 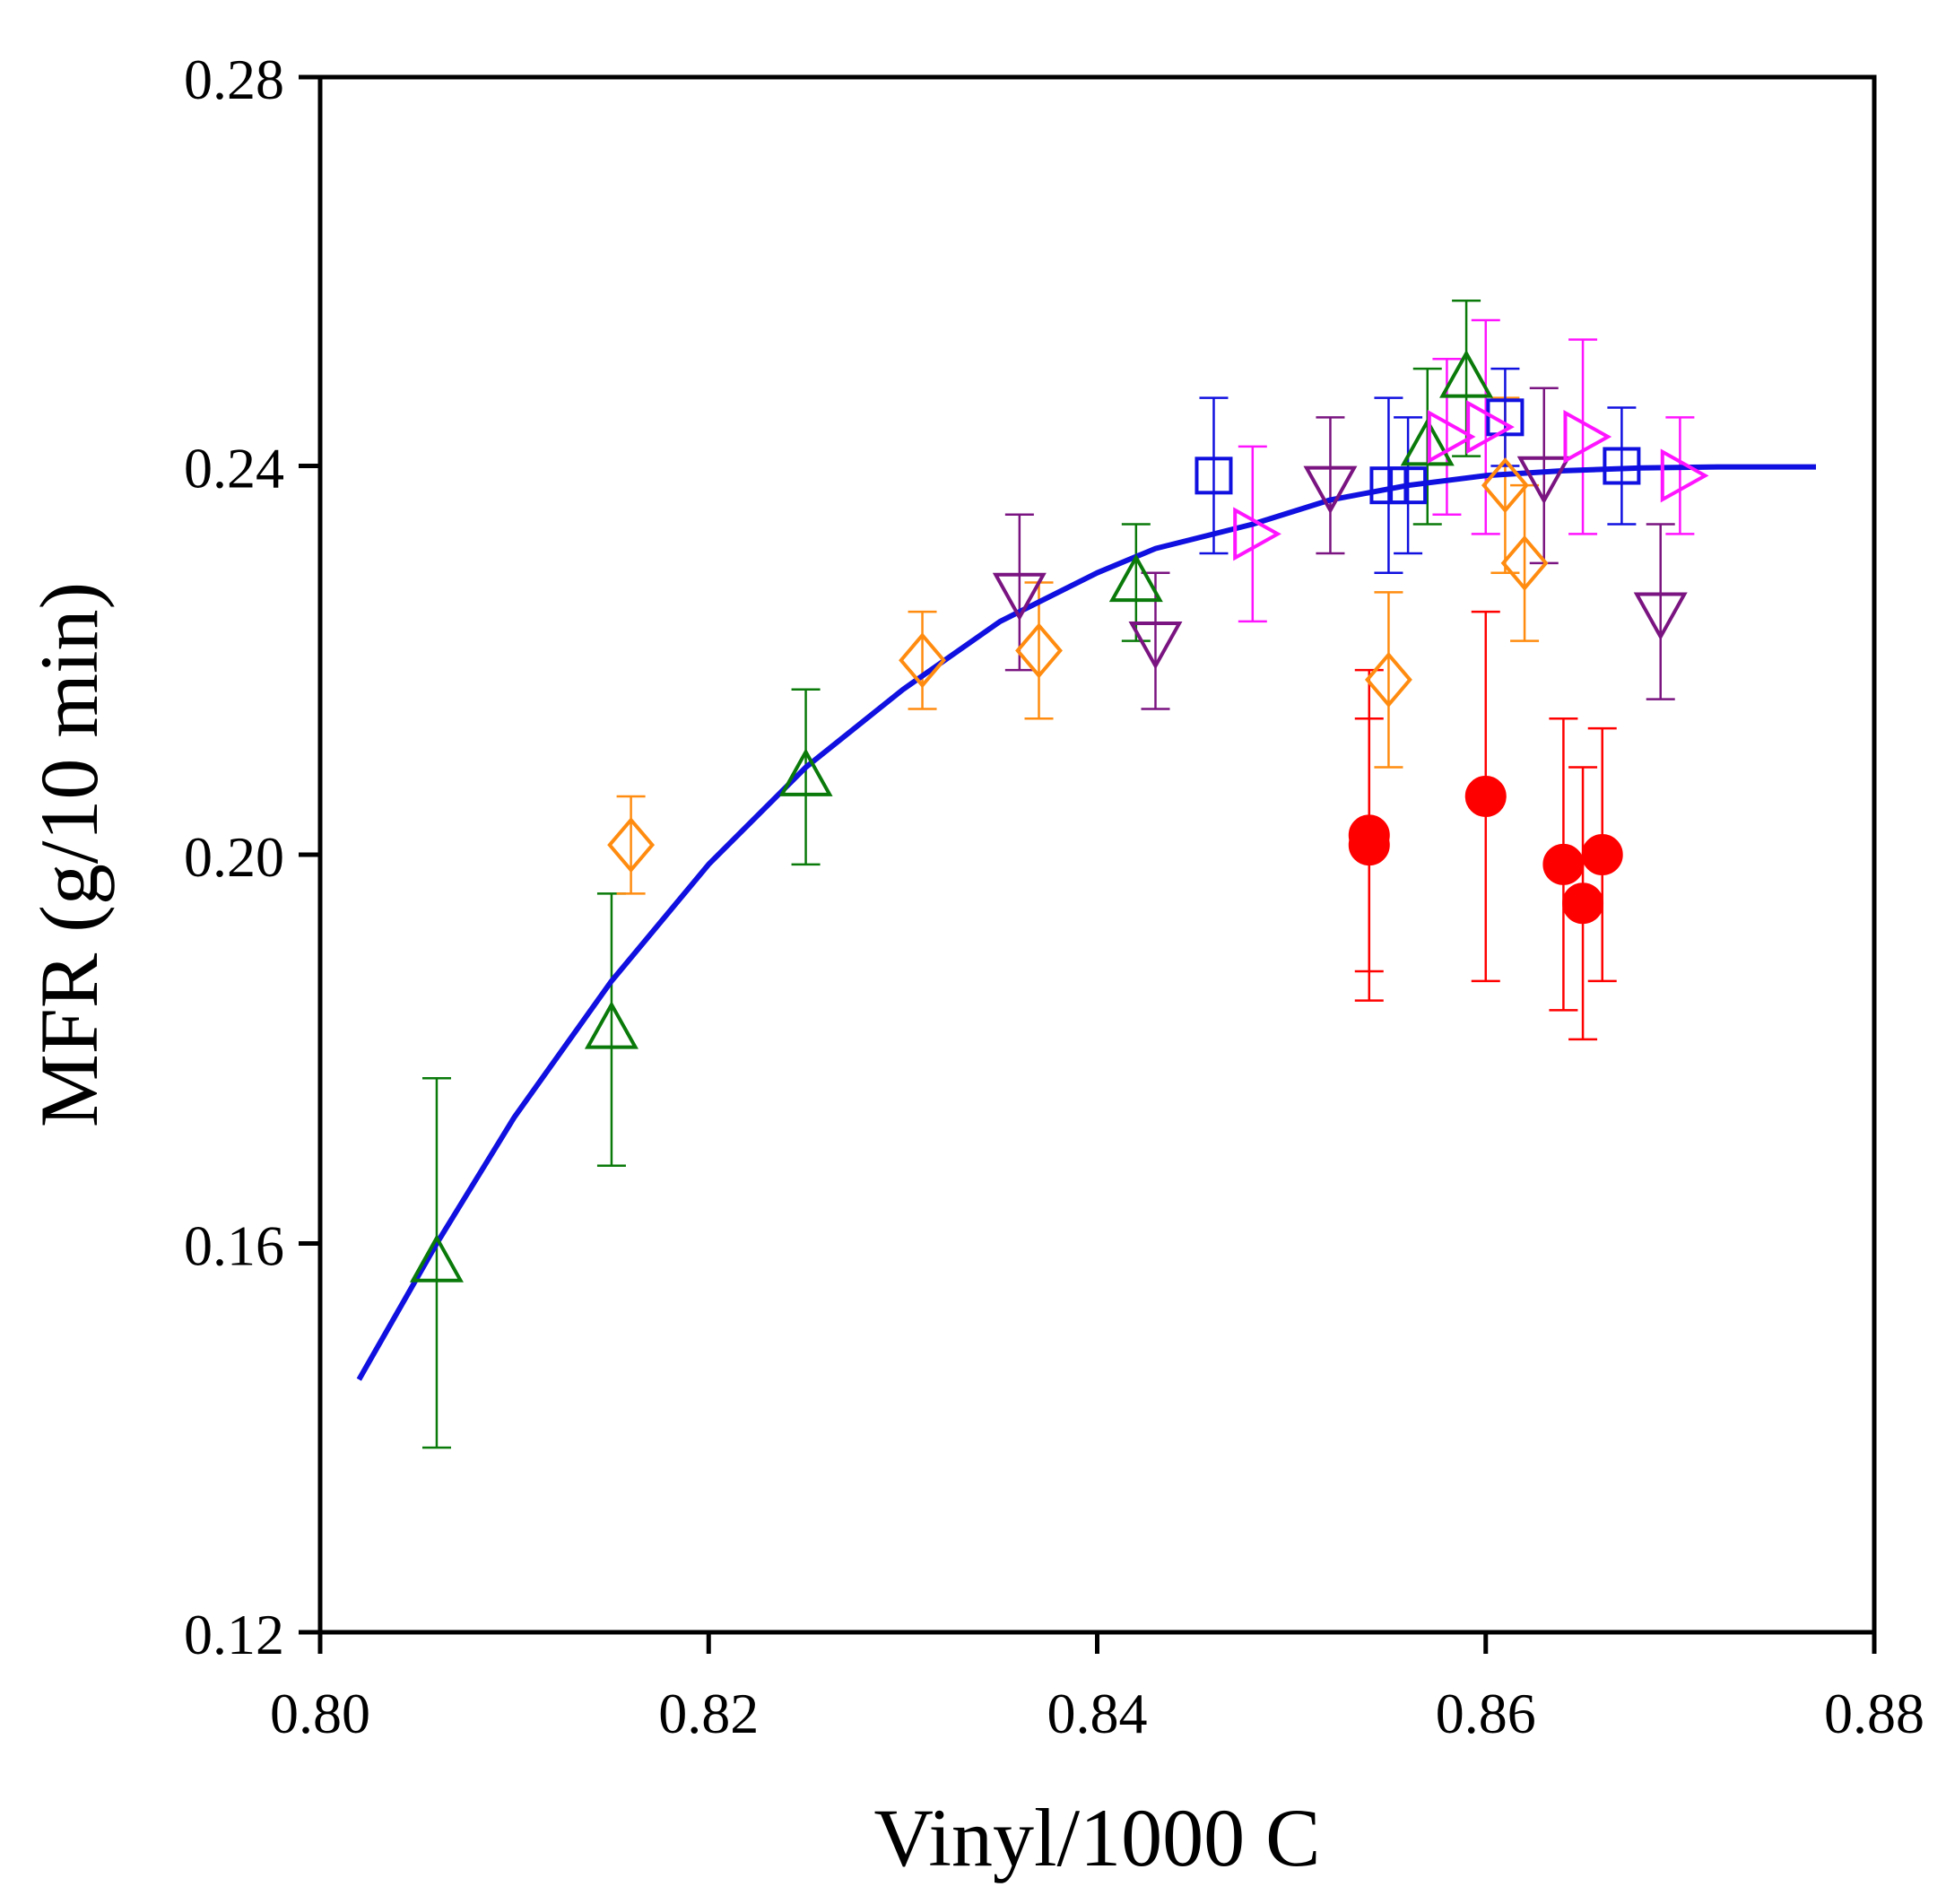 What do you see at coordinates (234, 1634) in the screenshot?
I see `y-tick-label: 0.12` at bounding box center [234, 1634].